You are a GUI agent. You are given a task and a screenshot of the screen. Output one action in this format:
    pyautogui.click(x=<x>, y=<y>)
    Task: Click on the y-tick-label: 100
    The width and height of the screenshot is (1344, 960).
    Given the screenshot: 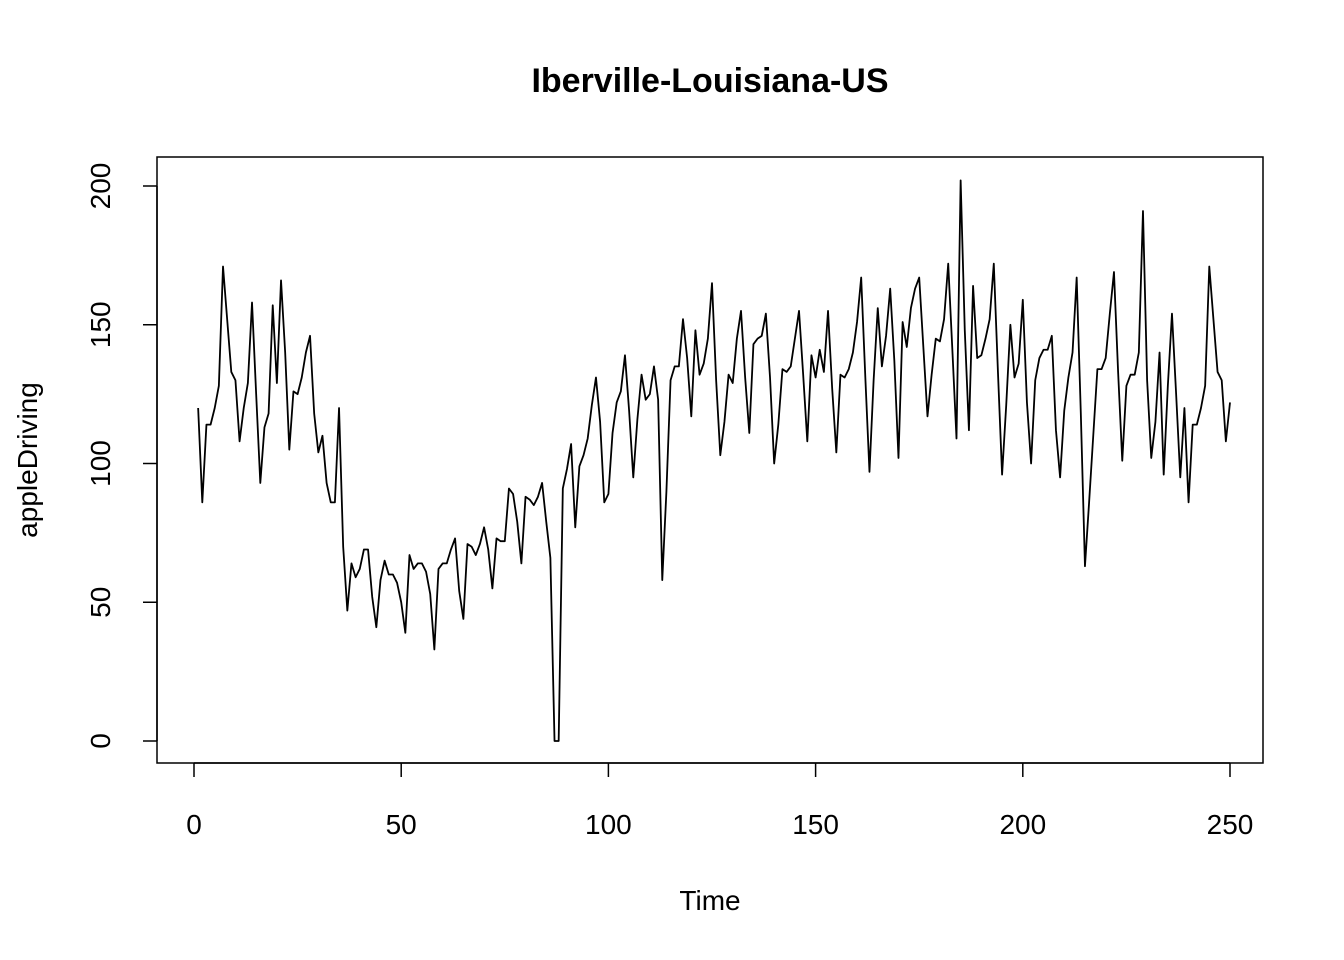 What is the action you would take?
    pyautogui.click(x=100, y=463)
    